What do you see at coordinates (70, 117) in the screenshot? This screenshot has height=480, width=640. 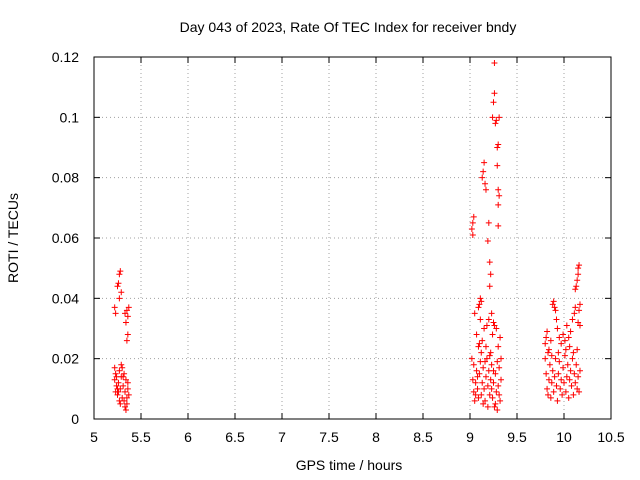 I see `y-tick-label: 0.1` at bounding box center [70, 117].